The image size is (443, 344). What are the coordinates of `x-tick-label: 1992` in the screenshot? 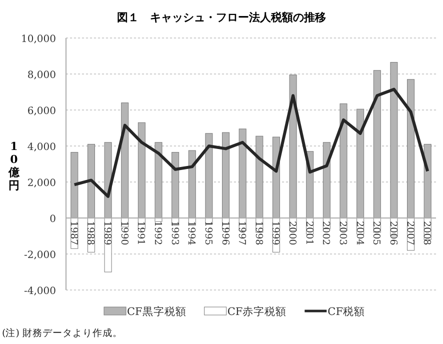 It's located at (157, 233).